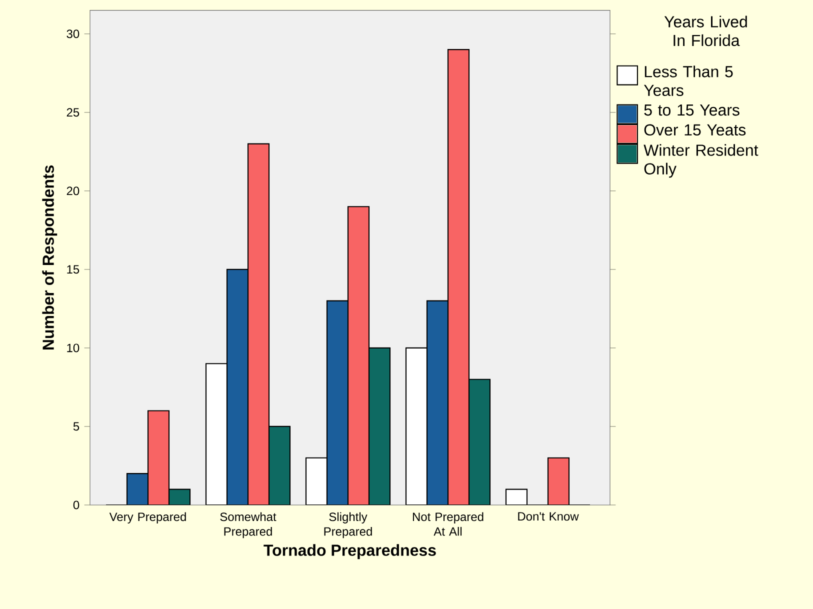 This screenshot has height=609, width=813. What do you see at coordinates (50, 257) in the screenshot?
I see `y-axis-title: Number of Respondents` at bounding box center [50, 257].